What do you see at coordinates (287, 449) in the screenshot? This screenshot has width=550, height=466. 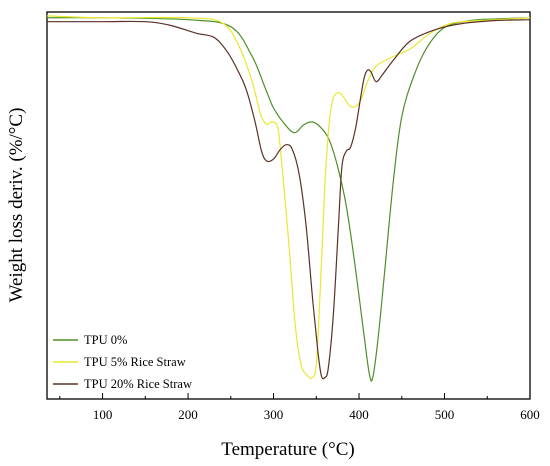 I see `x-axis-title: Temperature (°C)` at bounding box center [287, 449].